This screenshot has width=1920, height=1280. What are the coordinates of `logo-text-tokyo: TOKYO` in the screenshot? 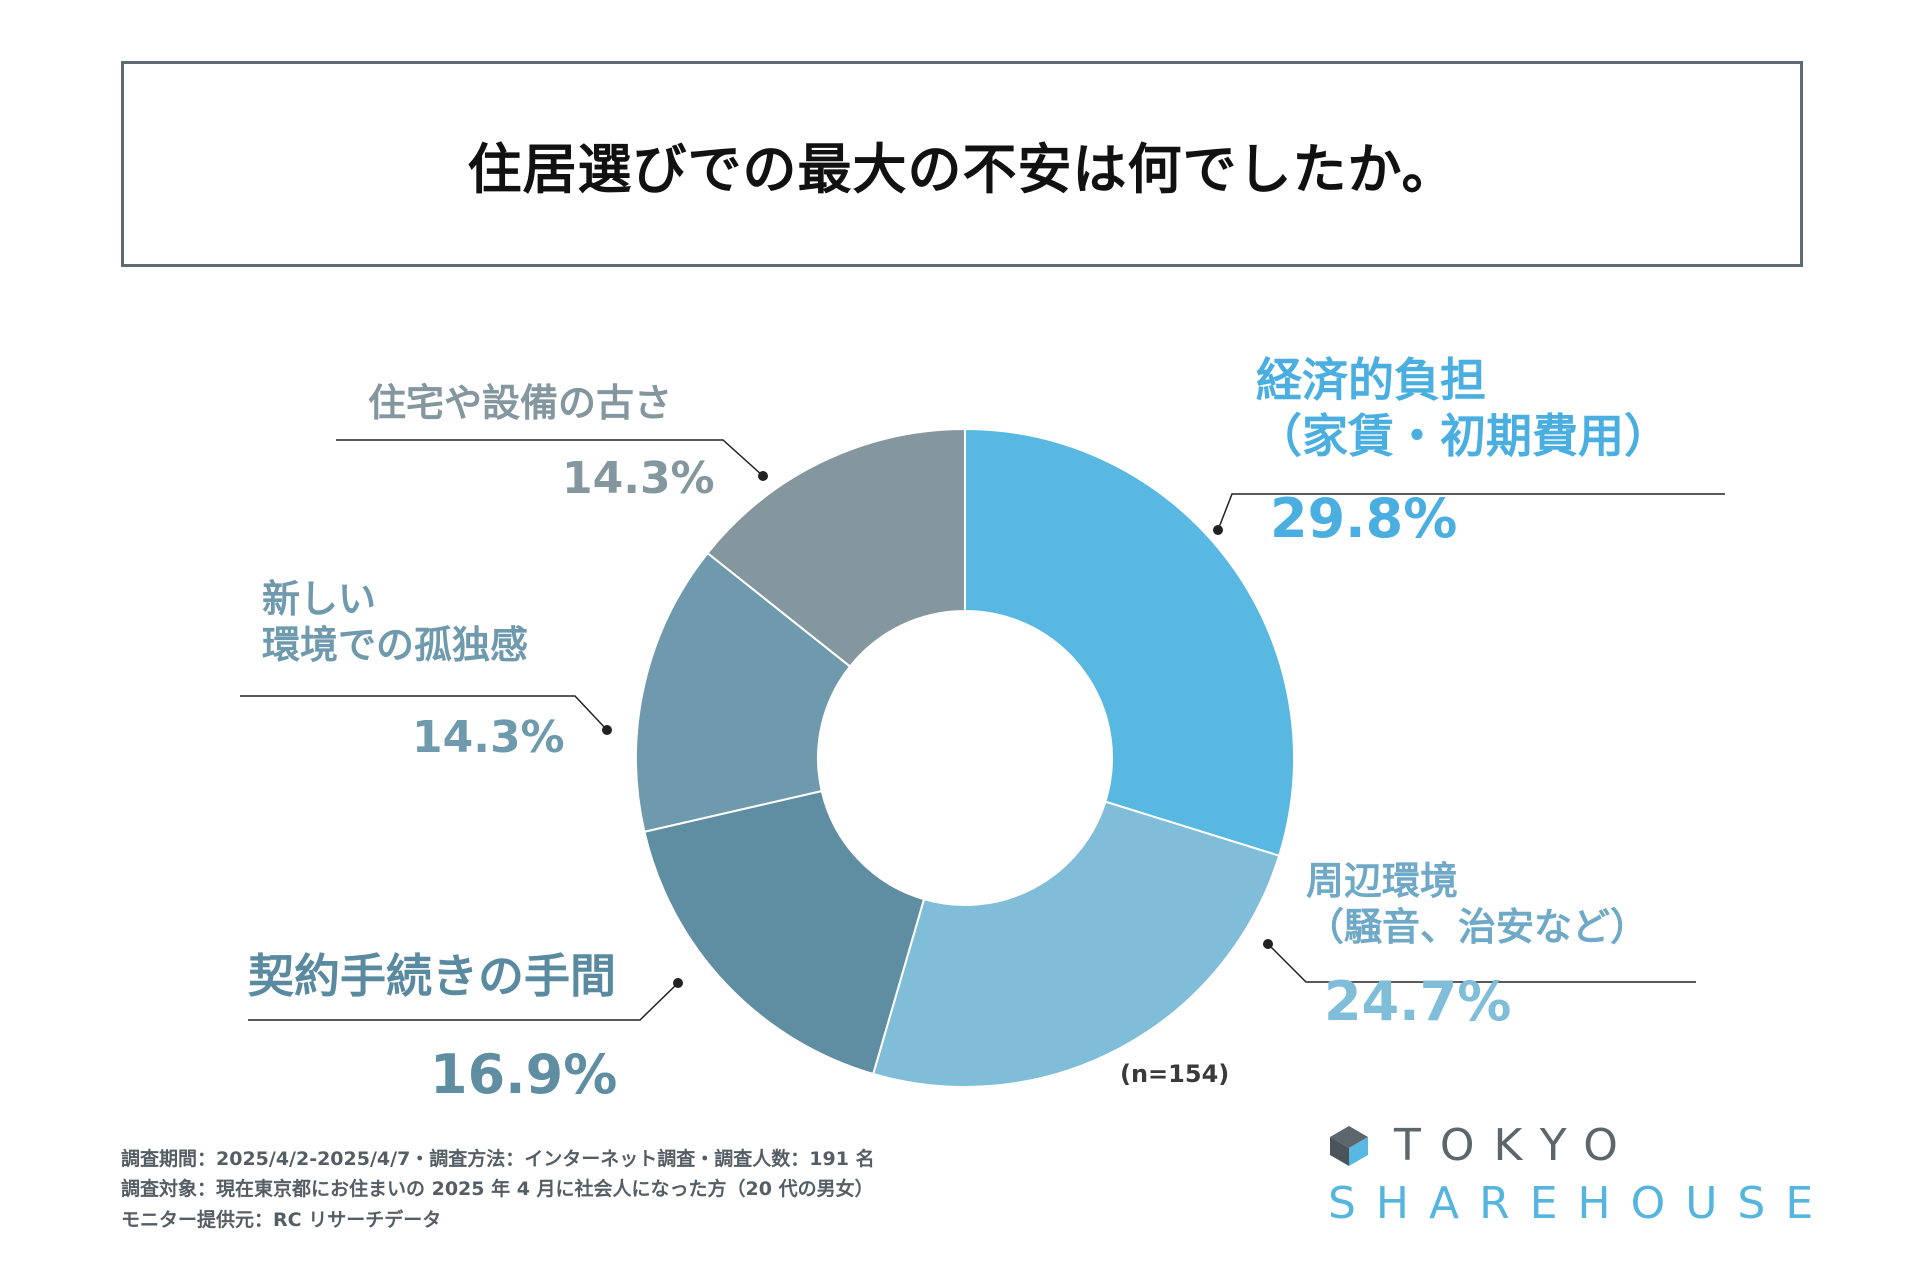 It's located at (1515, 1145).